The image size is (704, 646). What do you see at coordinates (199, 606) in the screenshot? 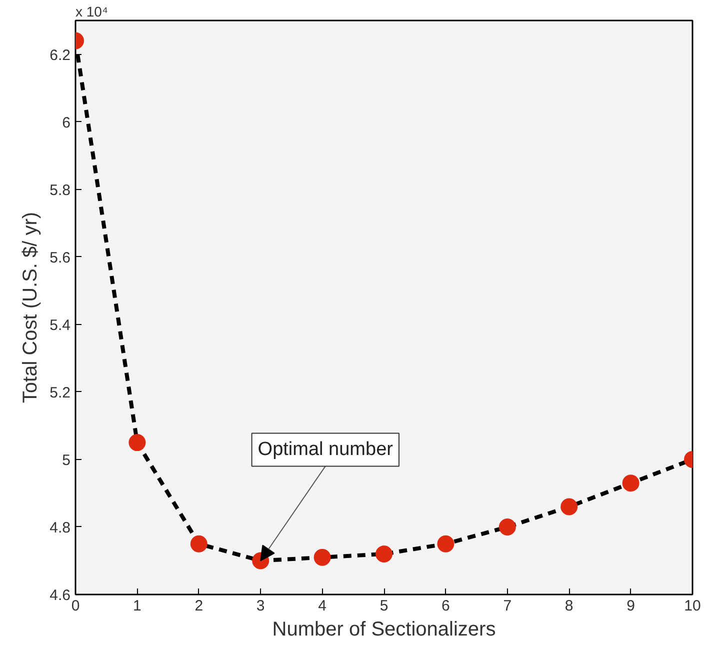
I see `x-tick-label: 2` at bounding box center [199, 606].